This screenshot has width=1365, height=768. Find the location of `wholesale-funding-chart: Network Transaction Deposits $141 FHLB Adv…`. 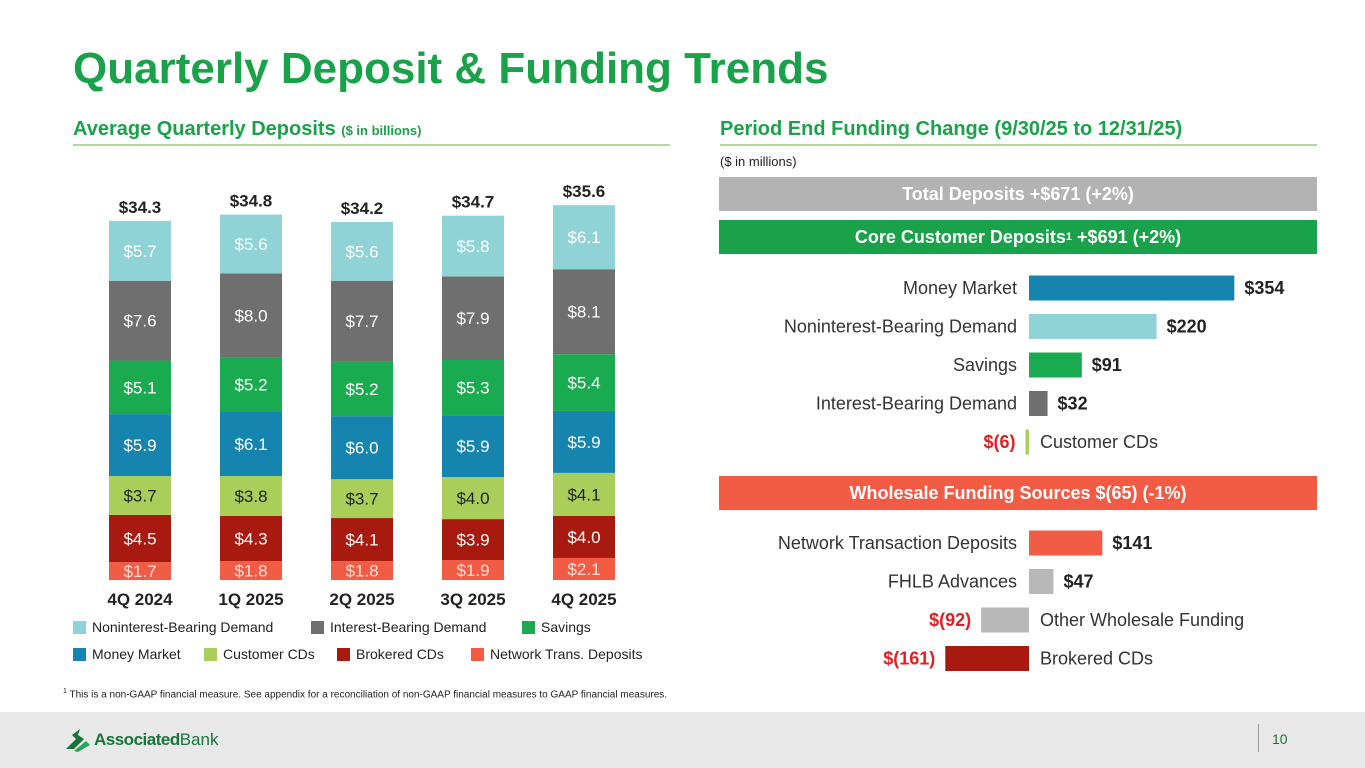

wholesale-funding-chart: Network Transaction Deposits $141 FHLB Adv… is located at coordinates (1011, 600).